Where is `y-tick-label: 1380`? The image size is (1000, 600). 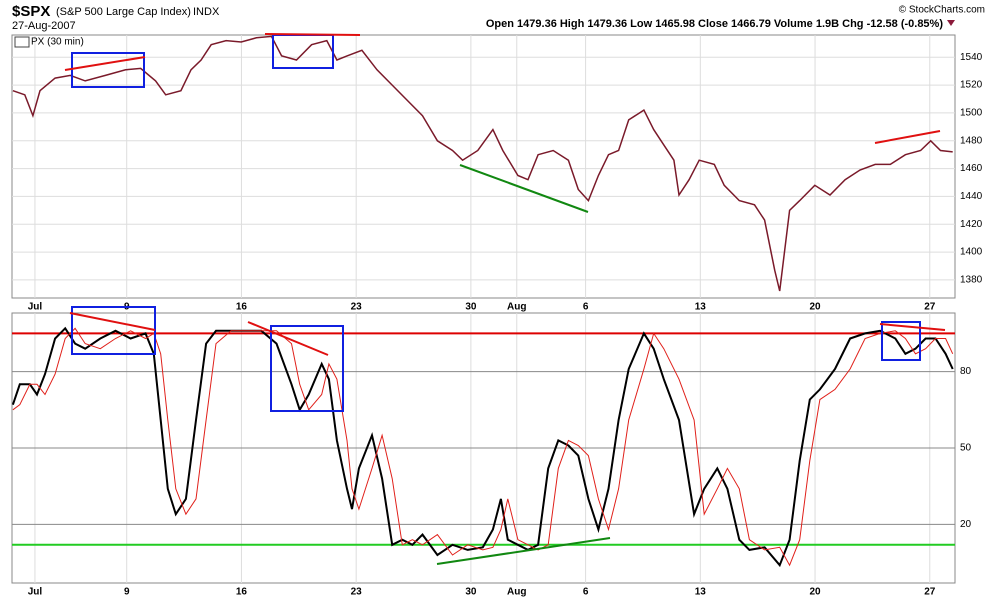
y-tick-label: 1380 is located at coordinates (971, 280).